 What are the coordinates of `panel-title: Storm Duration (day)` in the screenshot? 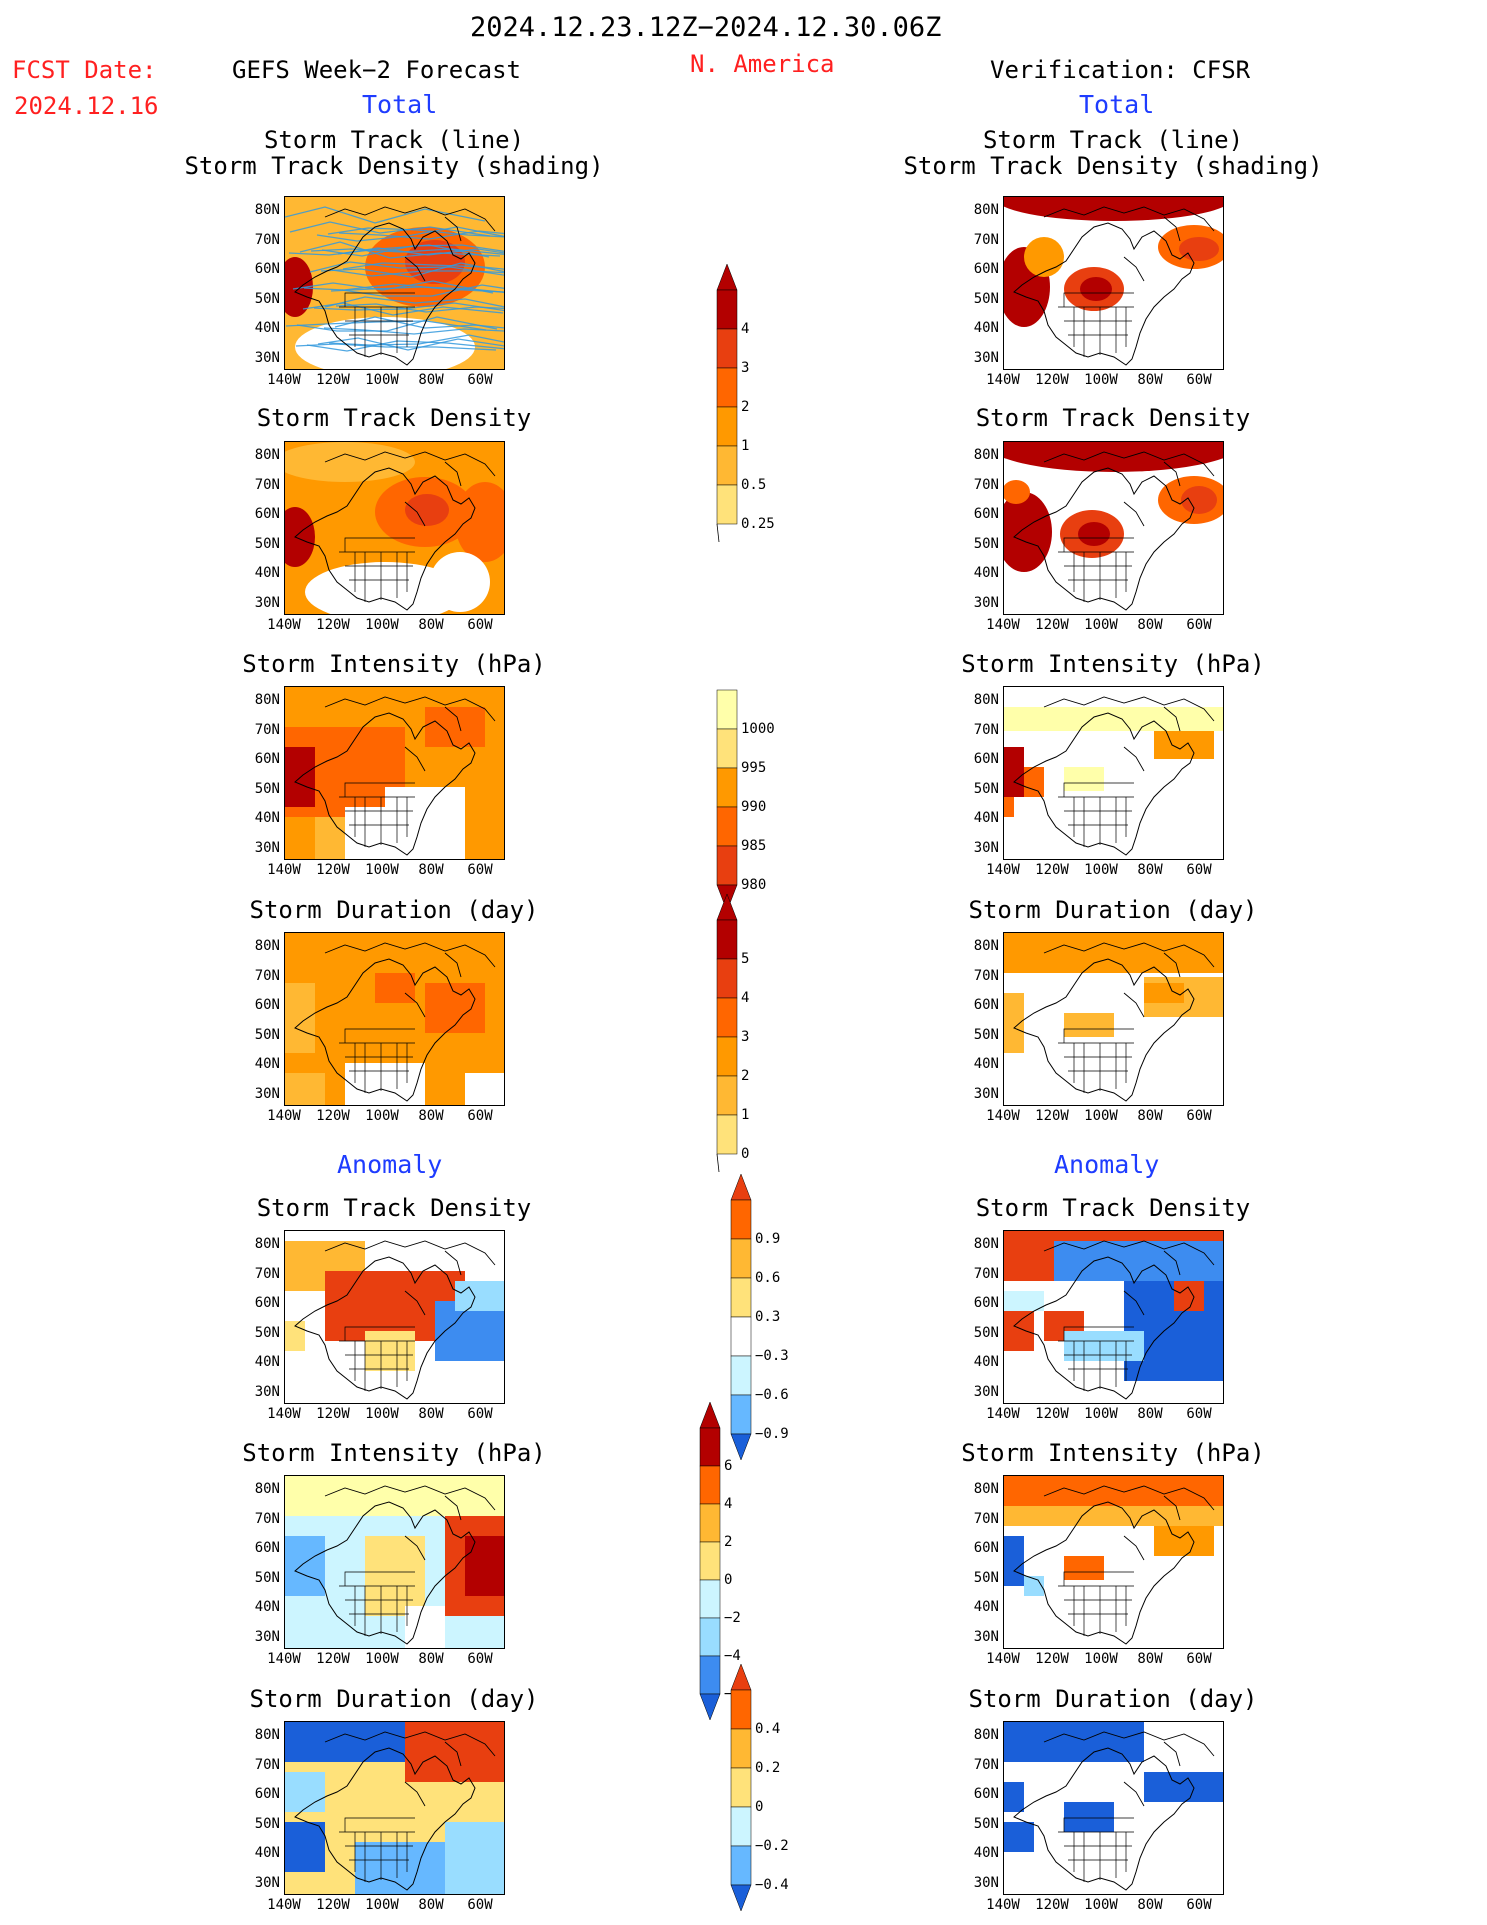 It's located at (1113, 1699).